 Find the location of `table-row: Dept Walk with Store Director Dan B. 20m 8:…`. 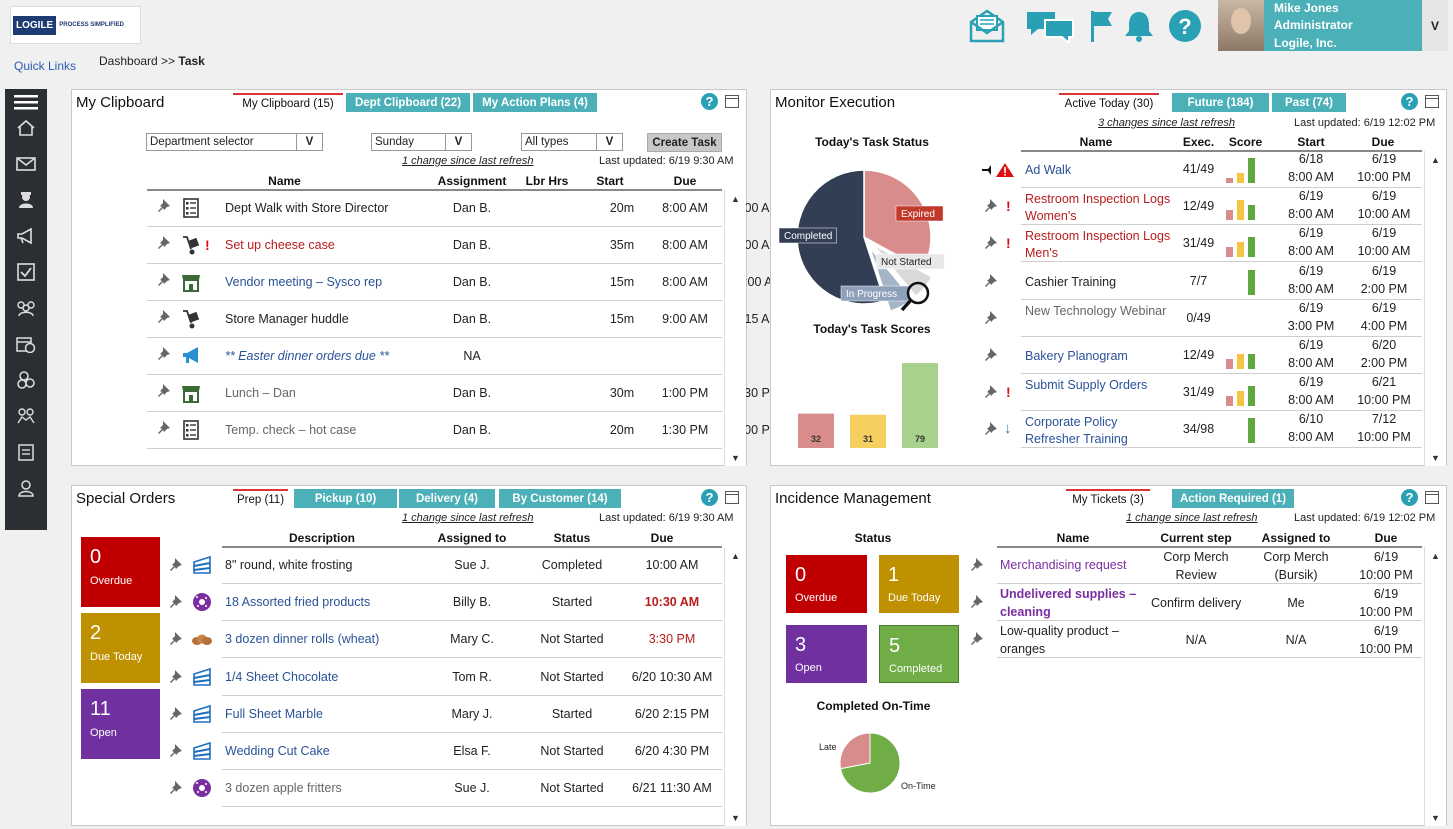

table-row: Dept Walk with Store Director Dan B. 20m 8:… is located at coordinates (463, 208).